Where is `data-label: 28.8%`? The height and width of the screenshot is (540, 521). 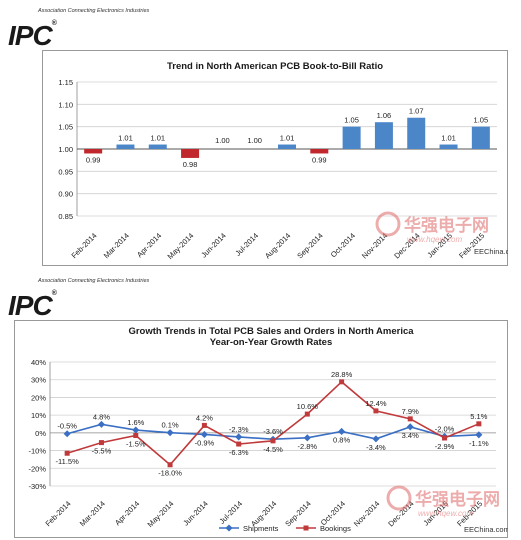
data-label: 28.8% is located at coordinates (342, 374).